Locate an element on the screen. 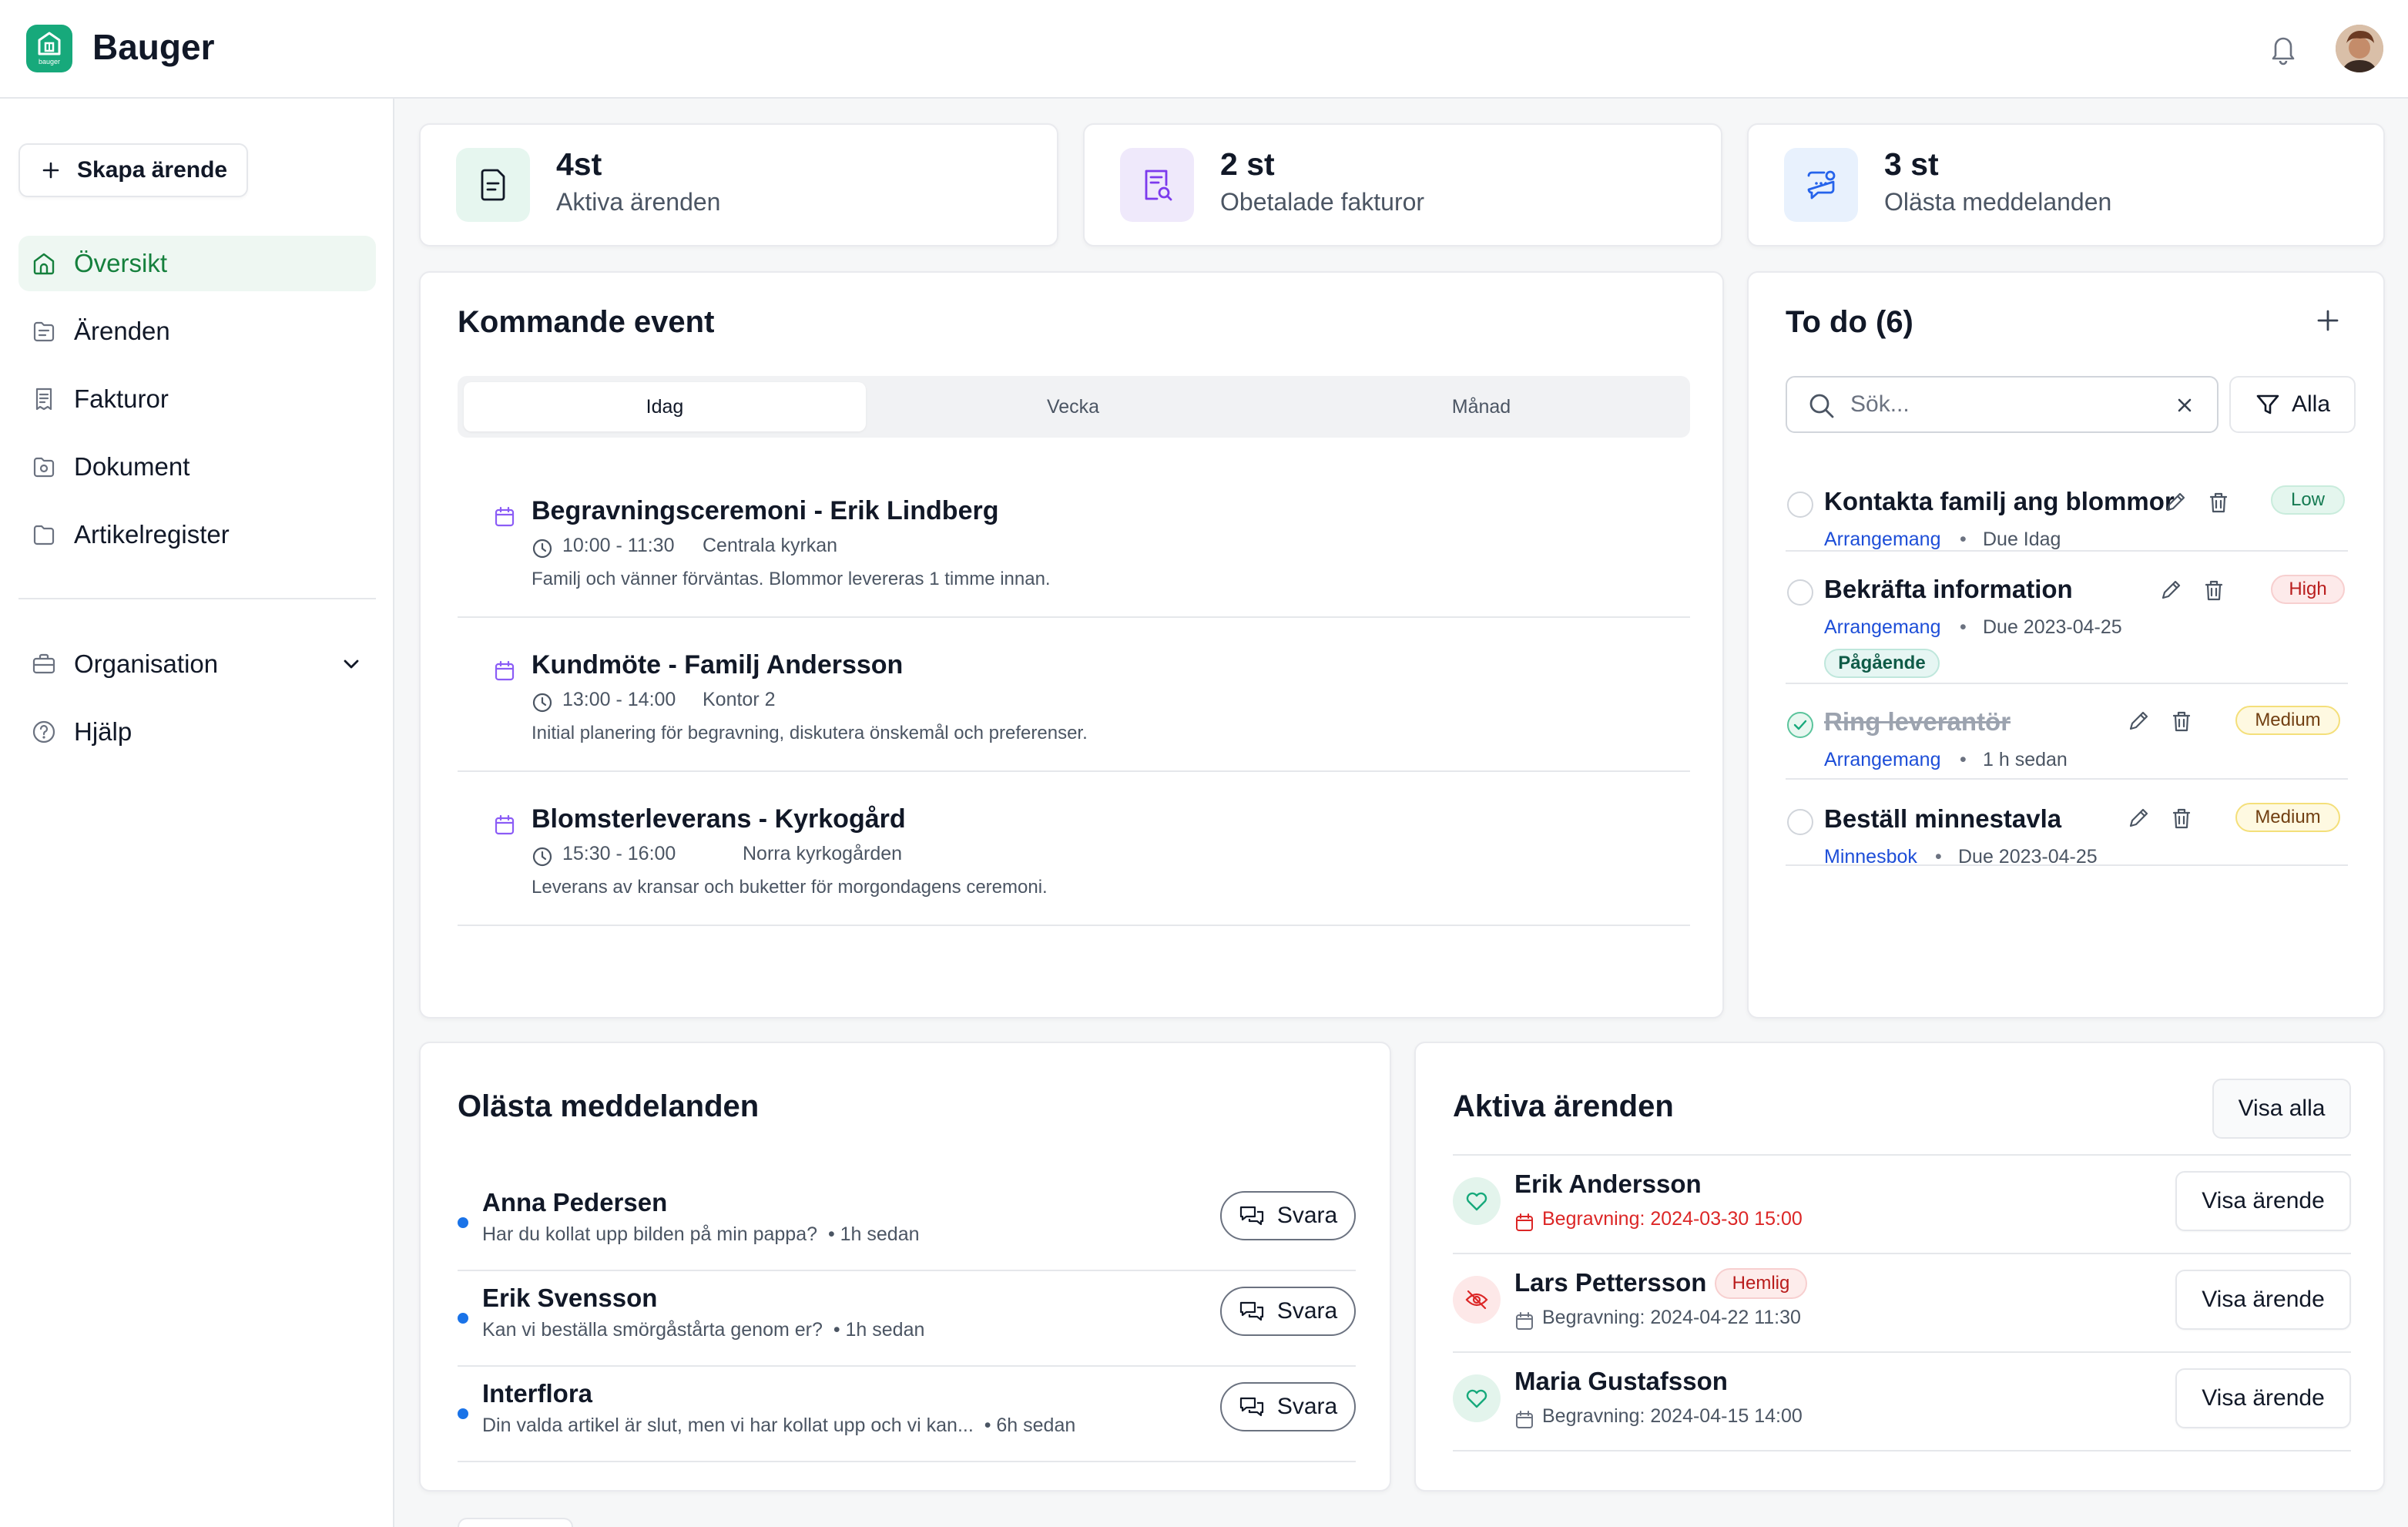  help-circle-icon is located at coordinates (43, 731).